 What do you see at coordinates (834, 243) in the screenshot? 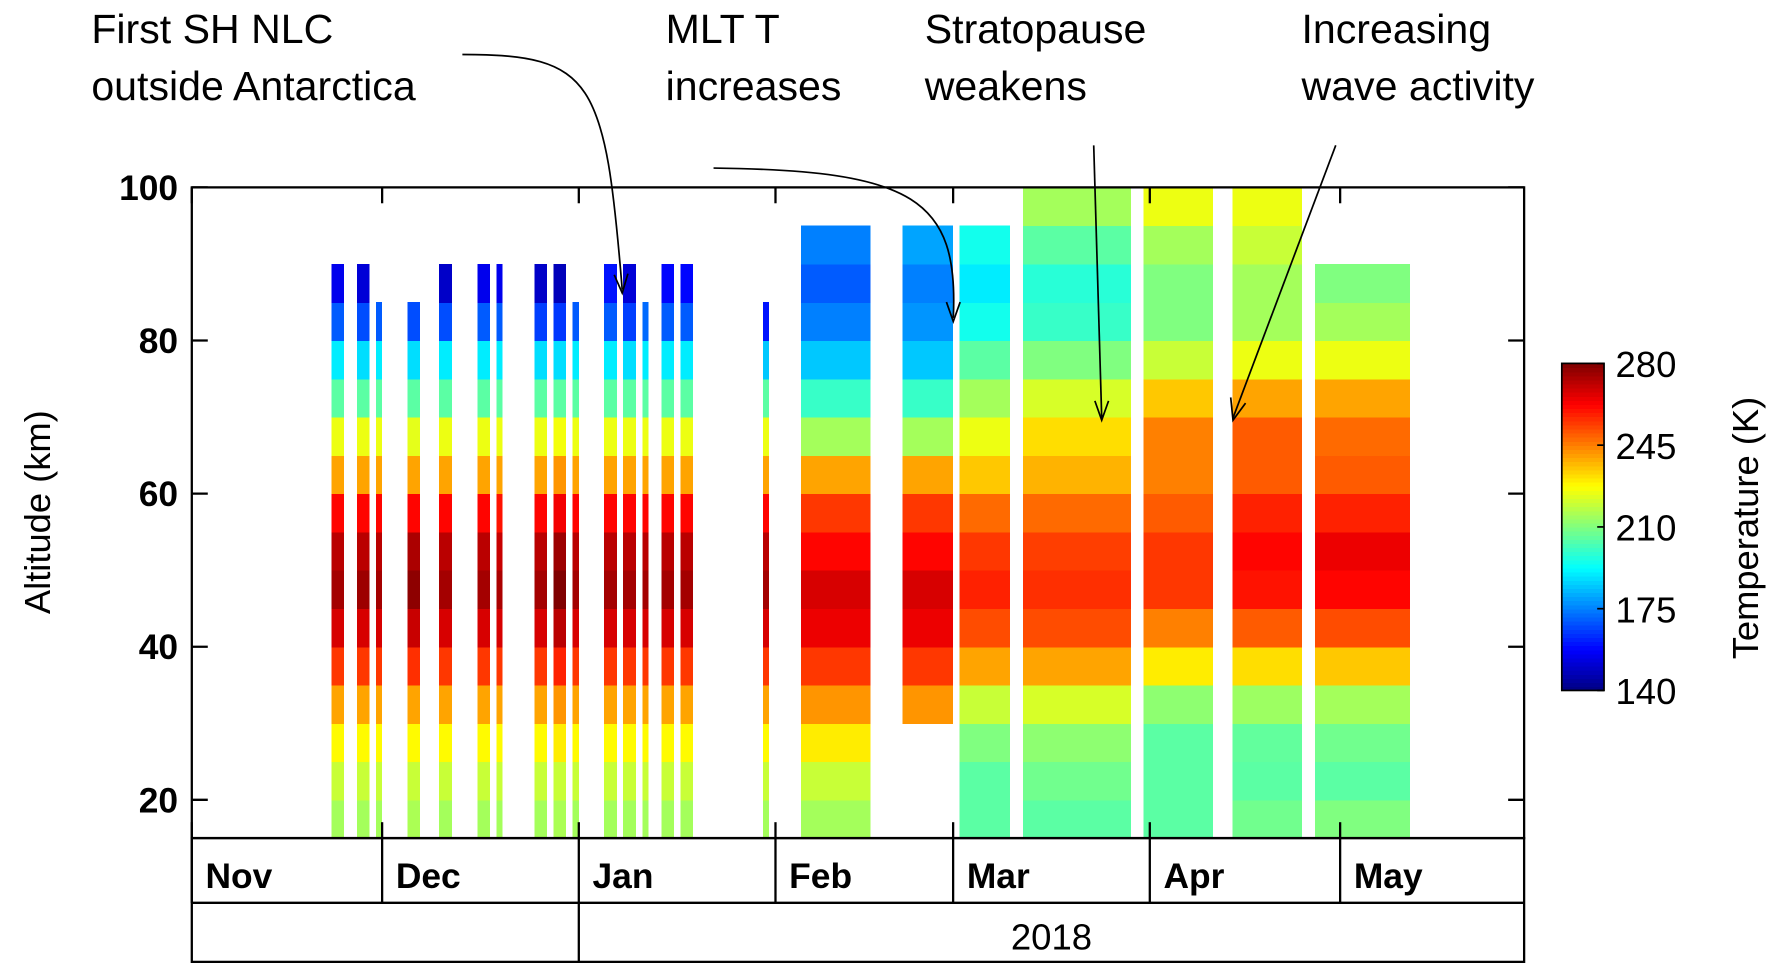
I see `arrow` at bounding box center [834, 243].